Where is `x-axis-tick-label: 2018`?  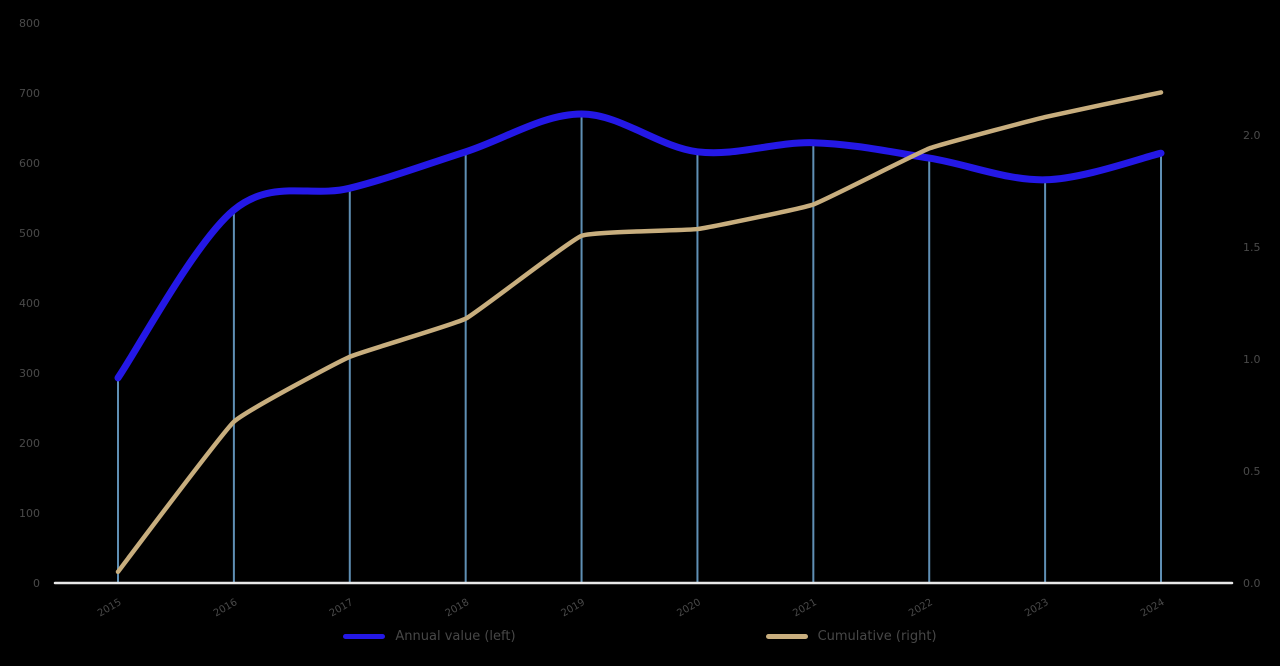
x-axis-tick-label: 2018 is located at coordinates (458, 608).